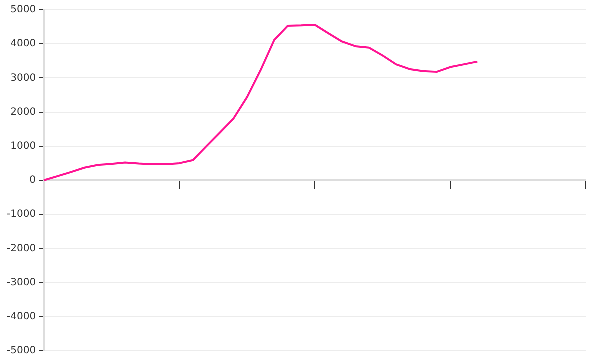 This screenshot has height=360, width=600. Describe the element at coordinates (23, 146) in the screenshot. I see `y-tick-label: 1000` at that location.